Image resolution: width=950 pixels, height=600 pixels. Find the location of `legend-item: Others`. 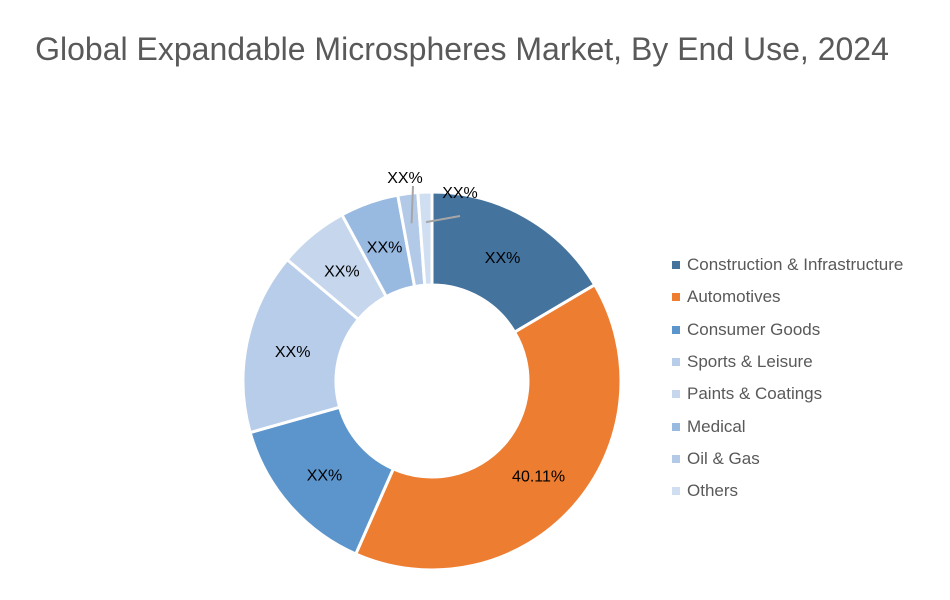

legend-item: Others is located at coordinates (787, 491).